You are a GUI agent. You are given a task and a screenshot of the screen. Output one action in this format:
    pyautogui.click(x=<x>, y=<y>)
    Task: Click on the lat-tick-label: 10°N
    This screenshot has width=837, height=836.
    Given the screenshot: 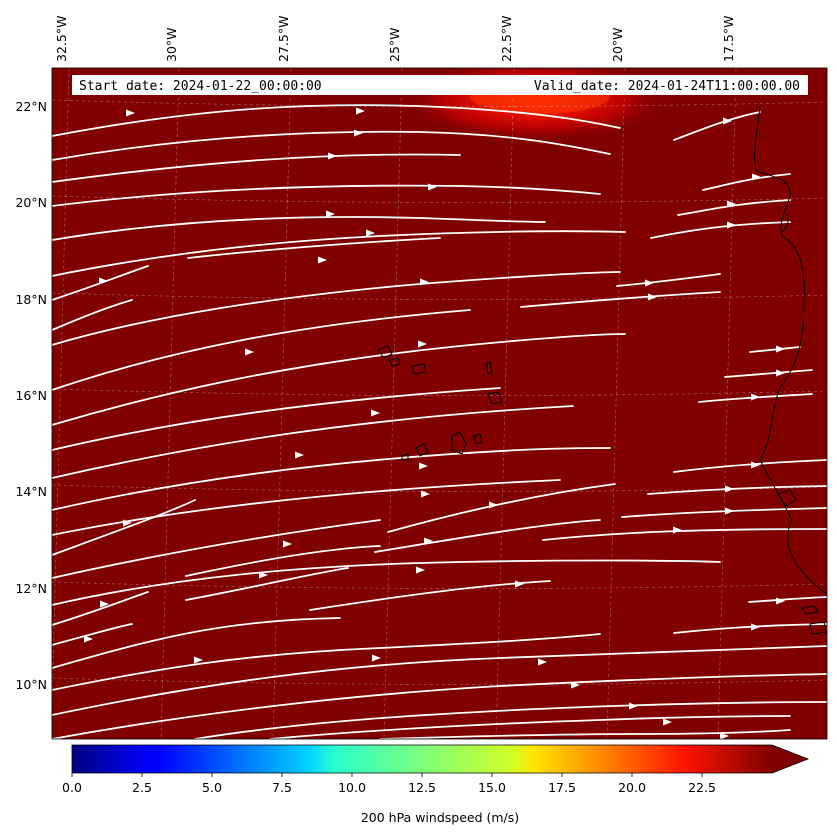 What is the action you would take?
    pyautogui.click(x=31, y=684)
    